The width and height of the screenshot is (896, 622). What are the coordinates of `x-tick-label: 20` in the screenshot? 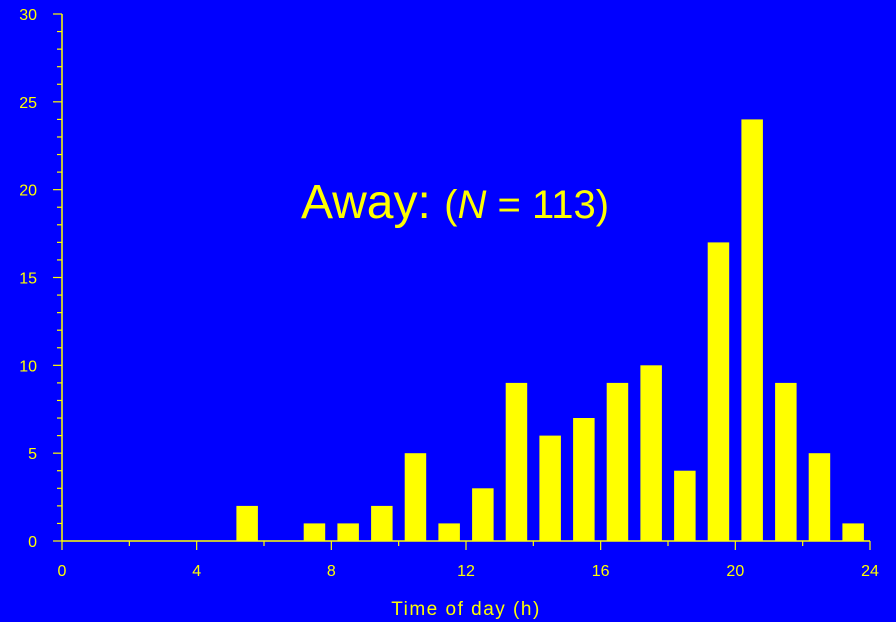 It's located at (735, 571).